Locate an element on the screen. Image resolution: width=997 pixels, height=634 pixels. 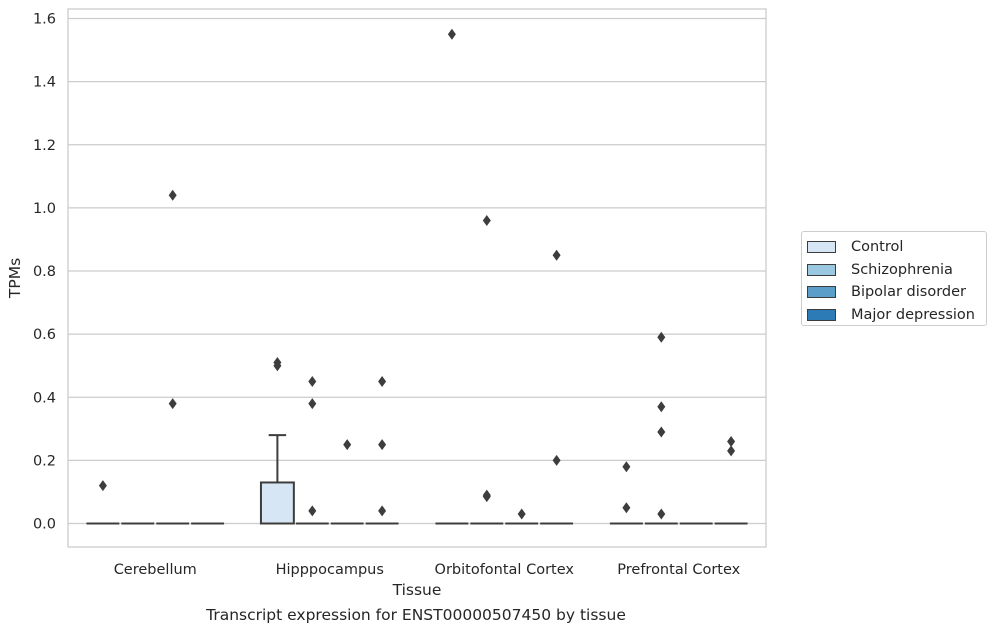
y-tick-label: 0.6 is located at coordinates (44, 335).